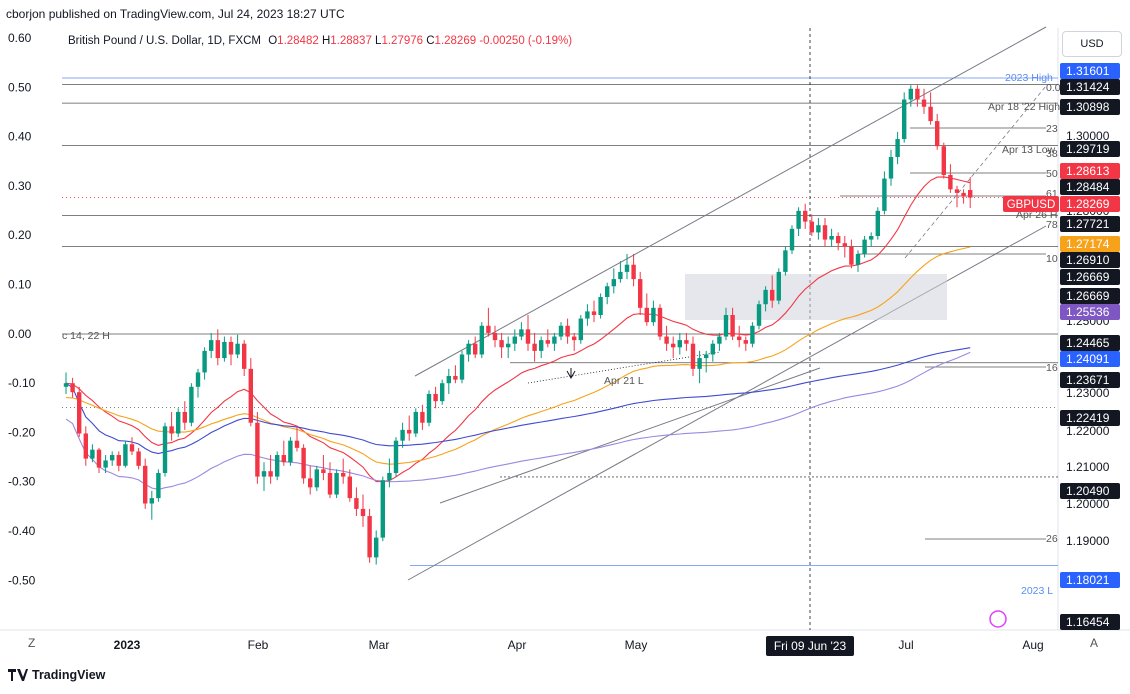  I want to click on legend-h-label: H, so click(326, 41).